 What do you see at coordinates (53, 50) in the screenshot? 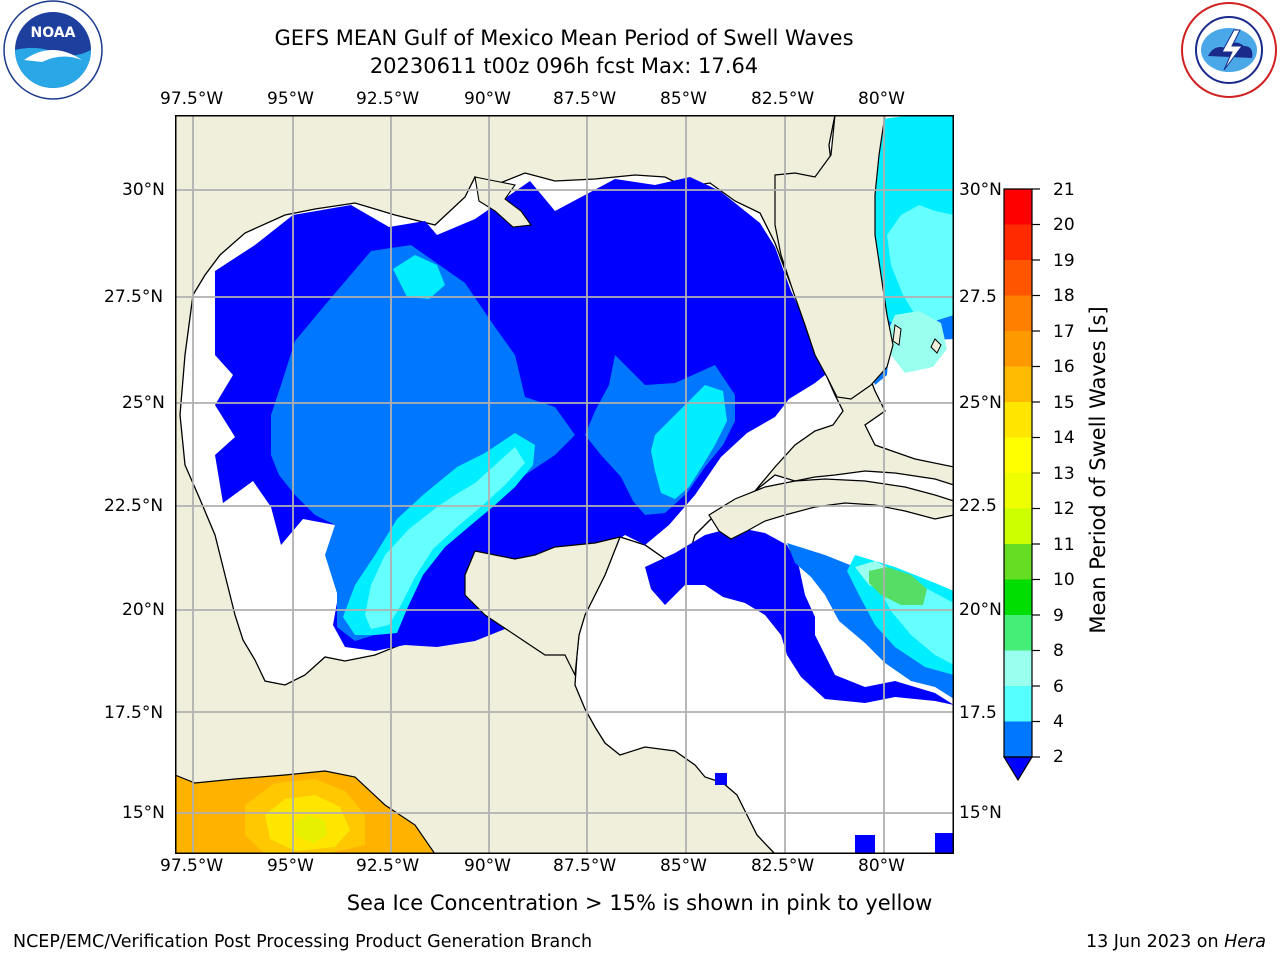
I see `noaa-logo-icon: NOAA` at bounding box center [53, 50].